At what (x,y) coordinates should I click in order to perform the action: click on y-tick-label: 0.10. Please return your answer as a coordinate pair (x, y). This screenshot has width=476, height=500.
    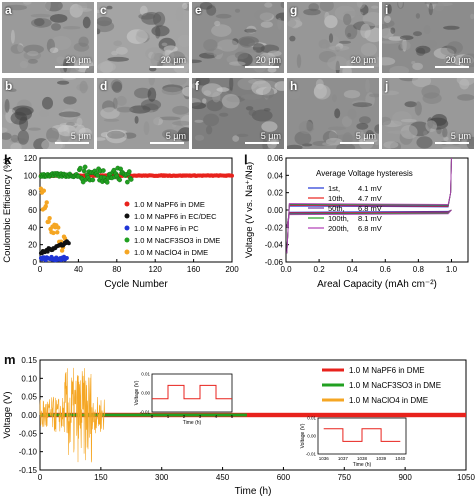
    Looking at the image, I should click on (29, 378).